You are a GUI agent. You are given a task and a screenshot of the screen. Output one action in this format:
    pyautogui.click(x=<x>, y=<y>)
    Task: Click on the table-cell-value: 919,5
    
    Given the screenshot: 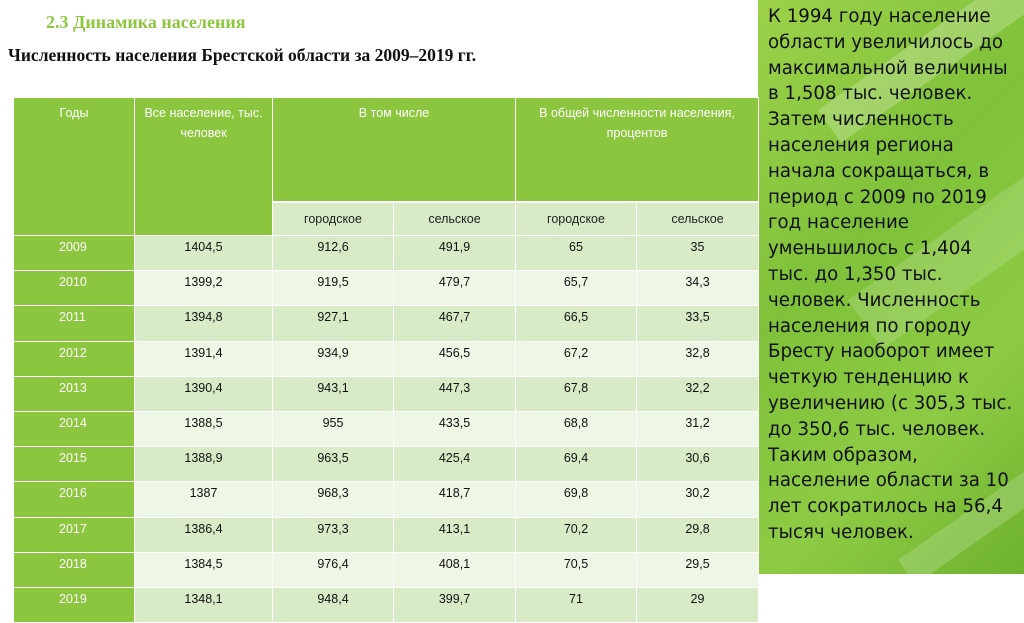 What is the action you would take?
    pyautogui.click(x=333, y=288)
    